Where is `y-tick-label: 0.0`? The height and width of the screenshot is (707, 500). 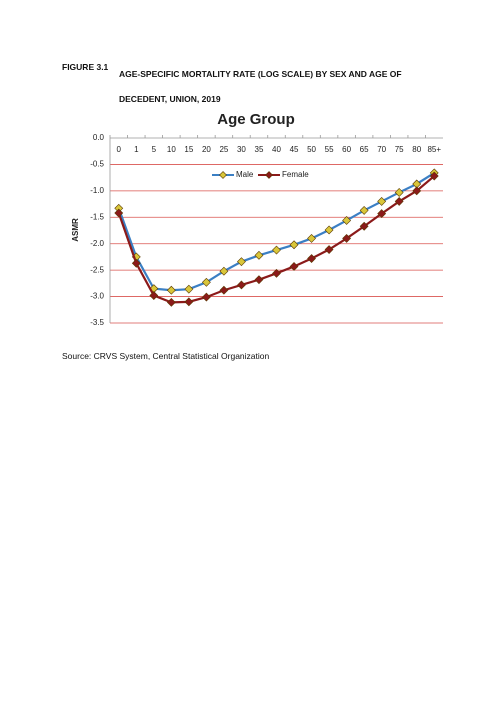 y-tick-label: 0.0 is located at coordinates (99, 137).